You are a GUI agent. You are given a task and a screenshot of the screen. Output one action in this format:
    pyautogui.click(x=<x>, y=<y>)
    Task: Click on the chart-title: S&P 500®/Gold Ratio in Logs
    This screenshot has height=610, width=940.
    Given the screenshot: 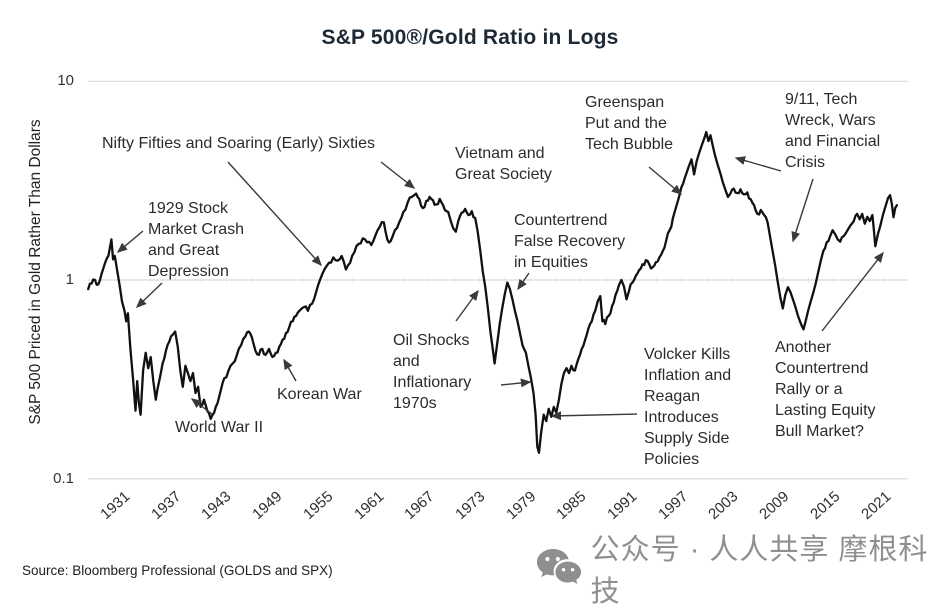 What is the action you would take?
    pyautogui.click(x=470, y=37)
    